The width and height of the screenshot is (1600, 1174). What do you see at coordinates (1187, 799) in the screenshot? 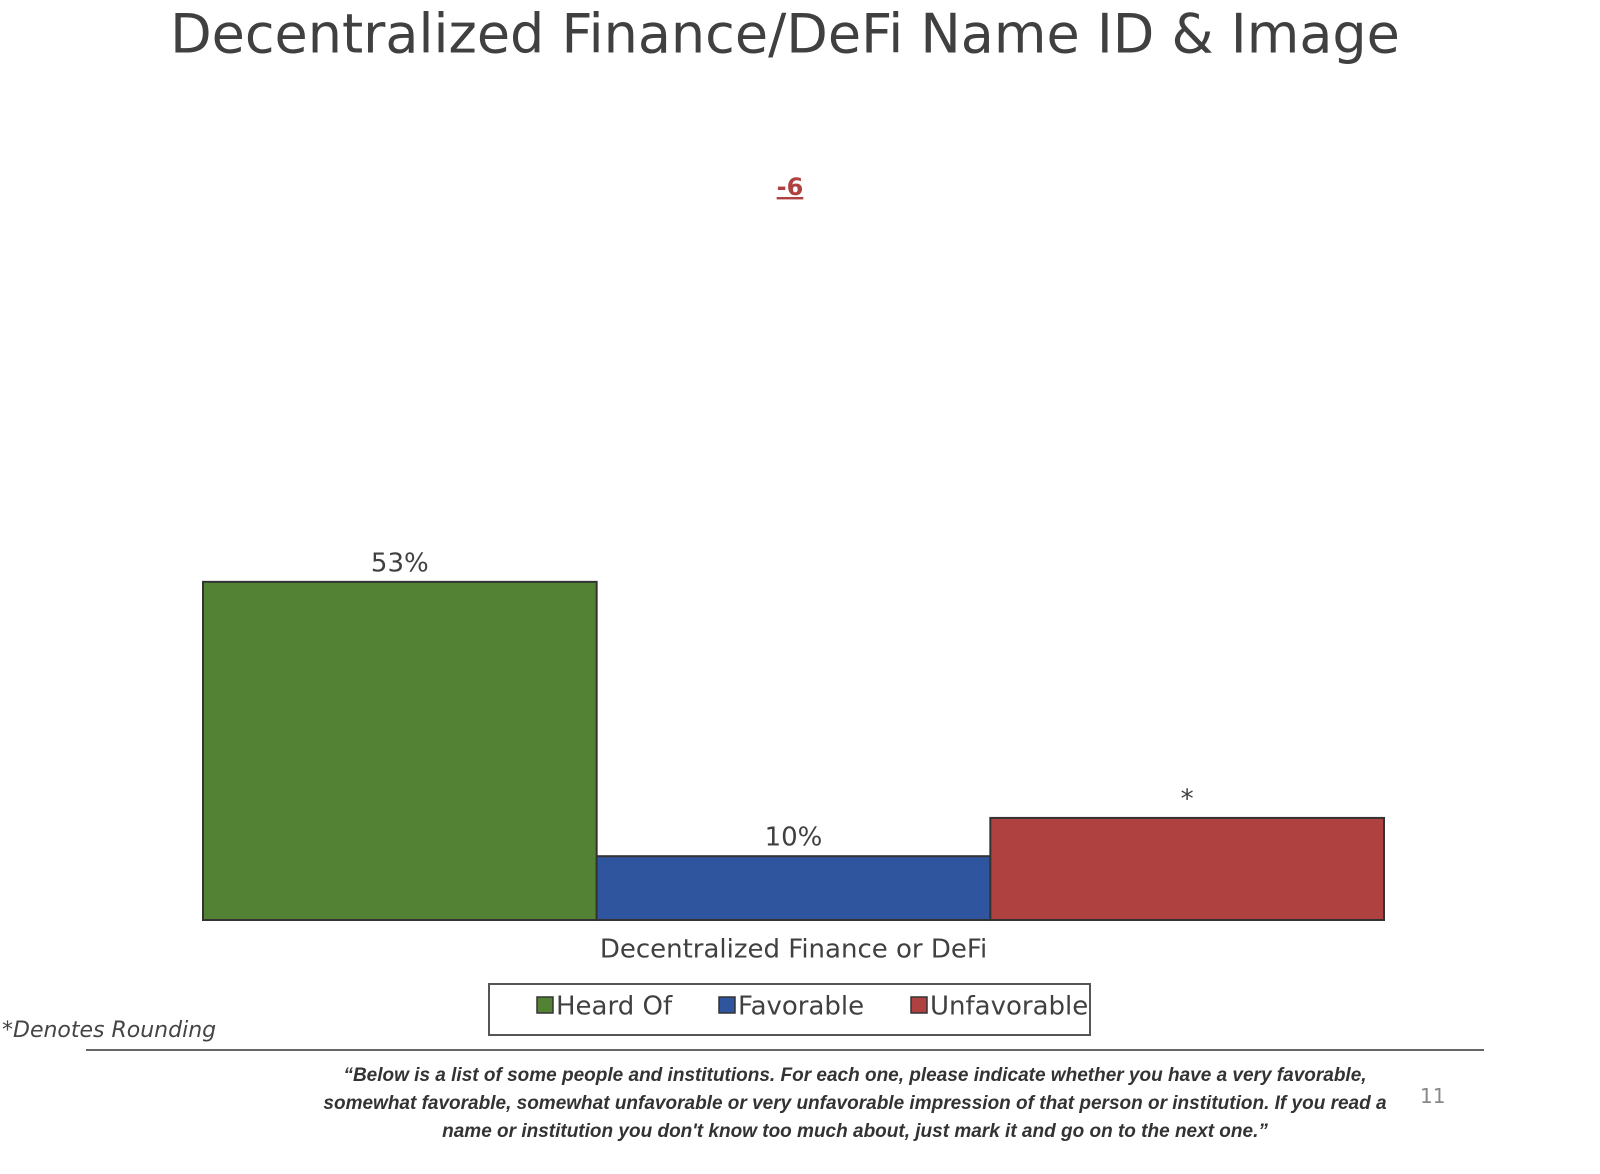
I see `data-label: *` at bounding box center [1187, 799].